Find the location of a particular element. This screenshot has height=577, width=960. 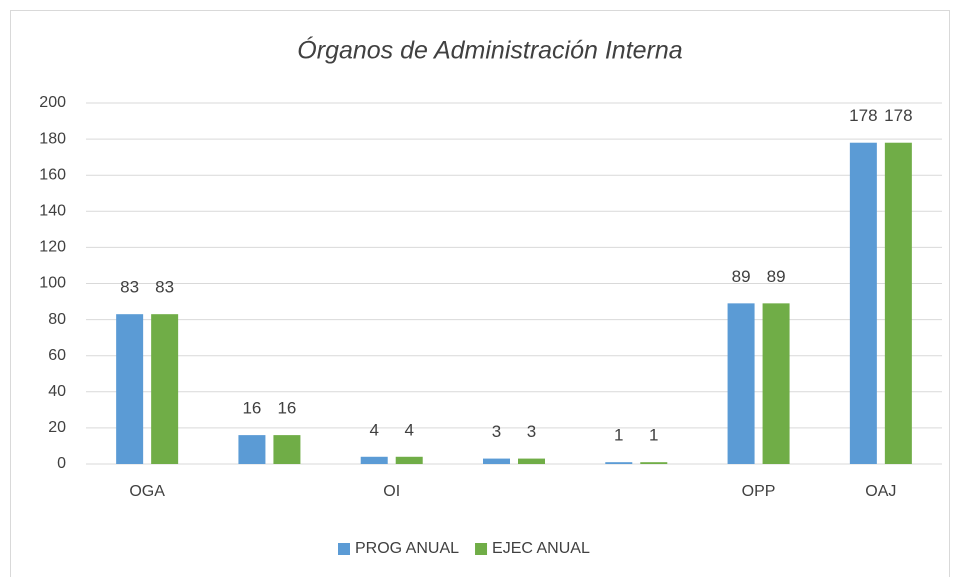

x-tick-label: OPP is located at coordinates (759, 491).